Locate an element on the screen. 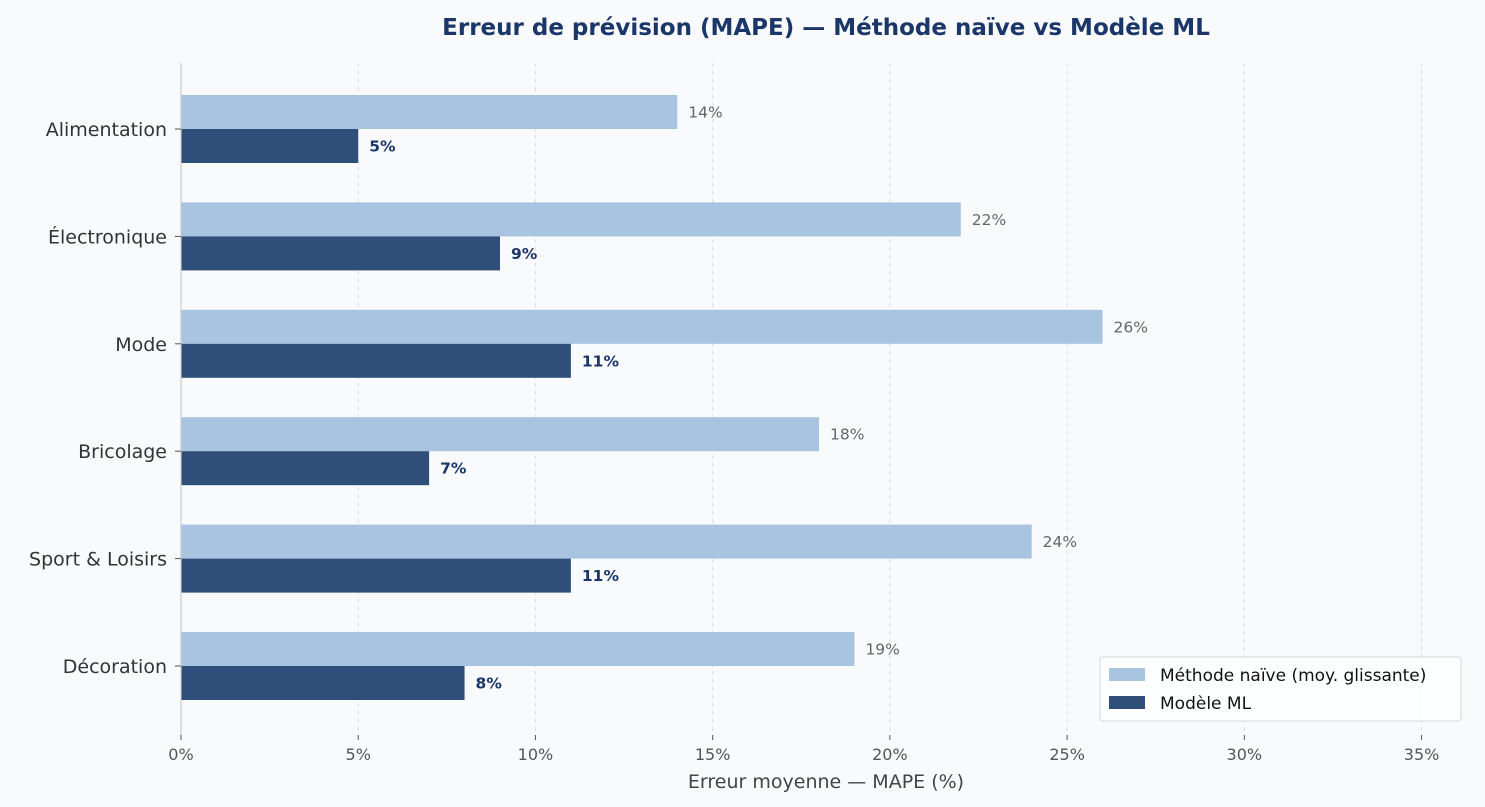  bar-ml-alimentation is located at coordinates (270, 146).